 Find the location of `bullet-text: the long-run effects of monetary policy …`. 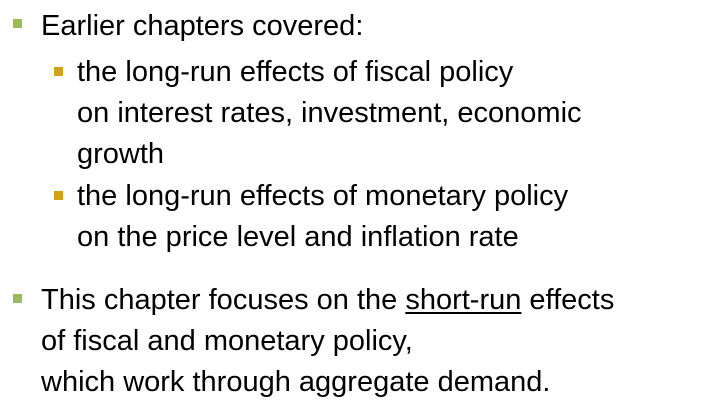

bullet-text: the long-run effects of monetary policy … is located at coordinates (323, 216).